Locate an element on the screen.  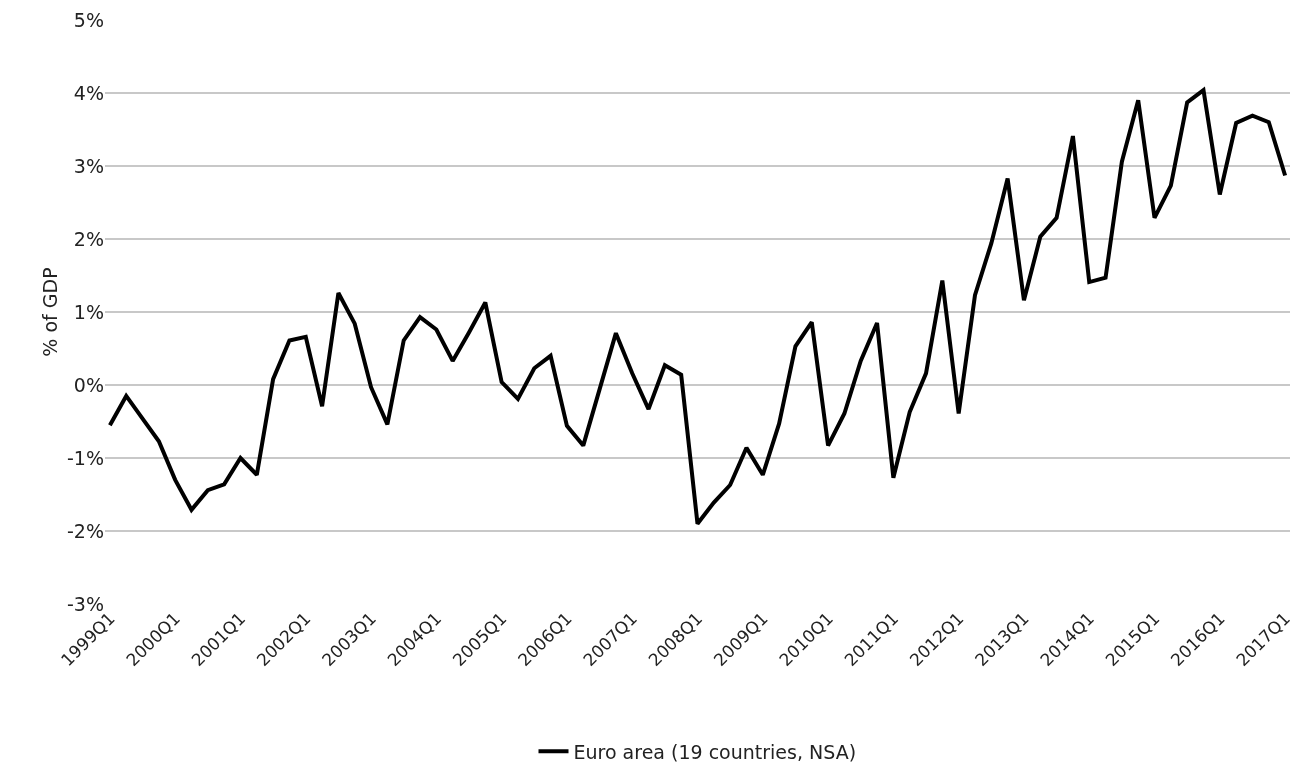
y-tick-label: -2% is located at coordinates (85, 530).